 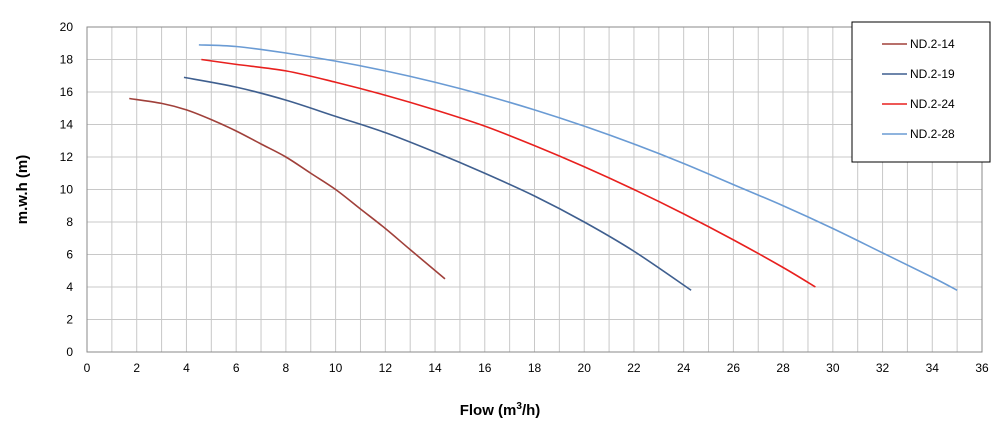 I want to click on x-tick-label: 10, so click(x=336, y=368).